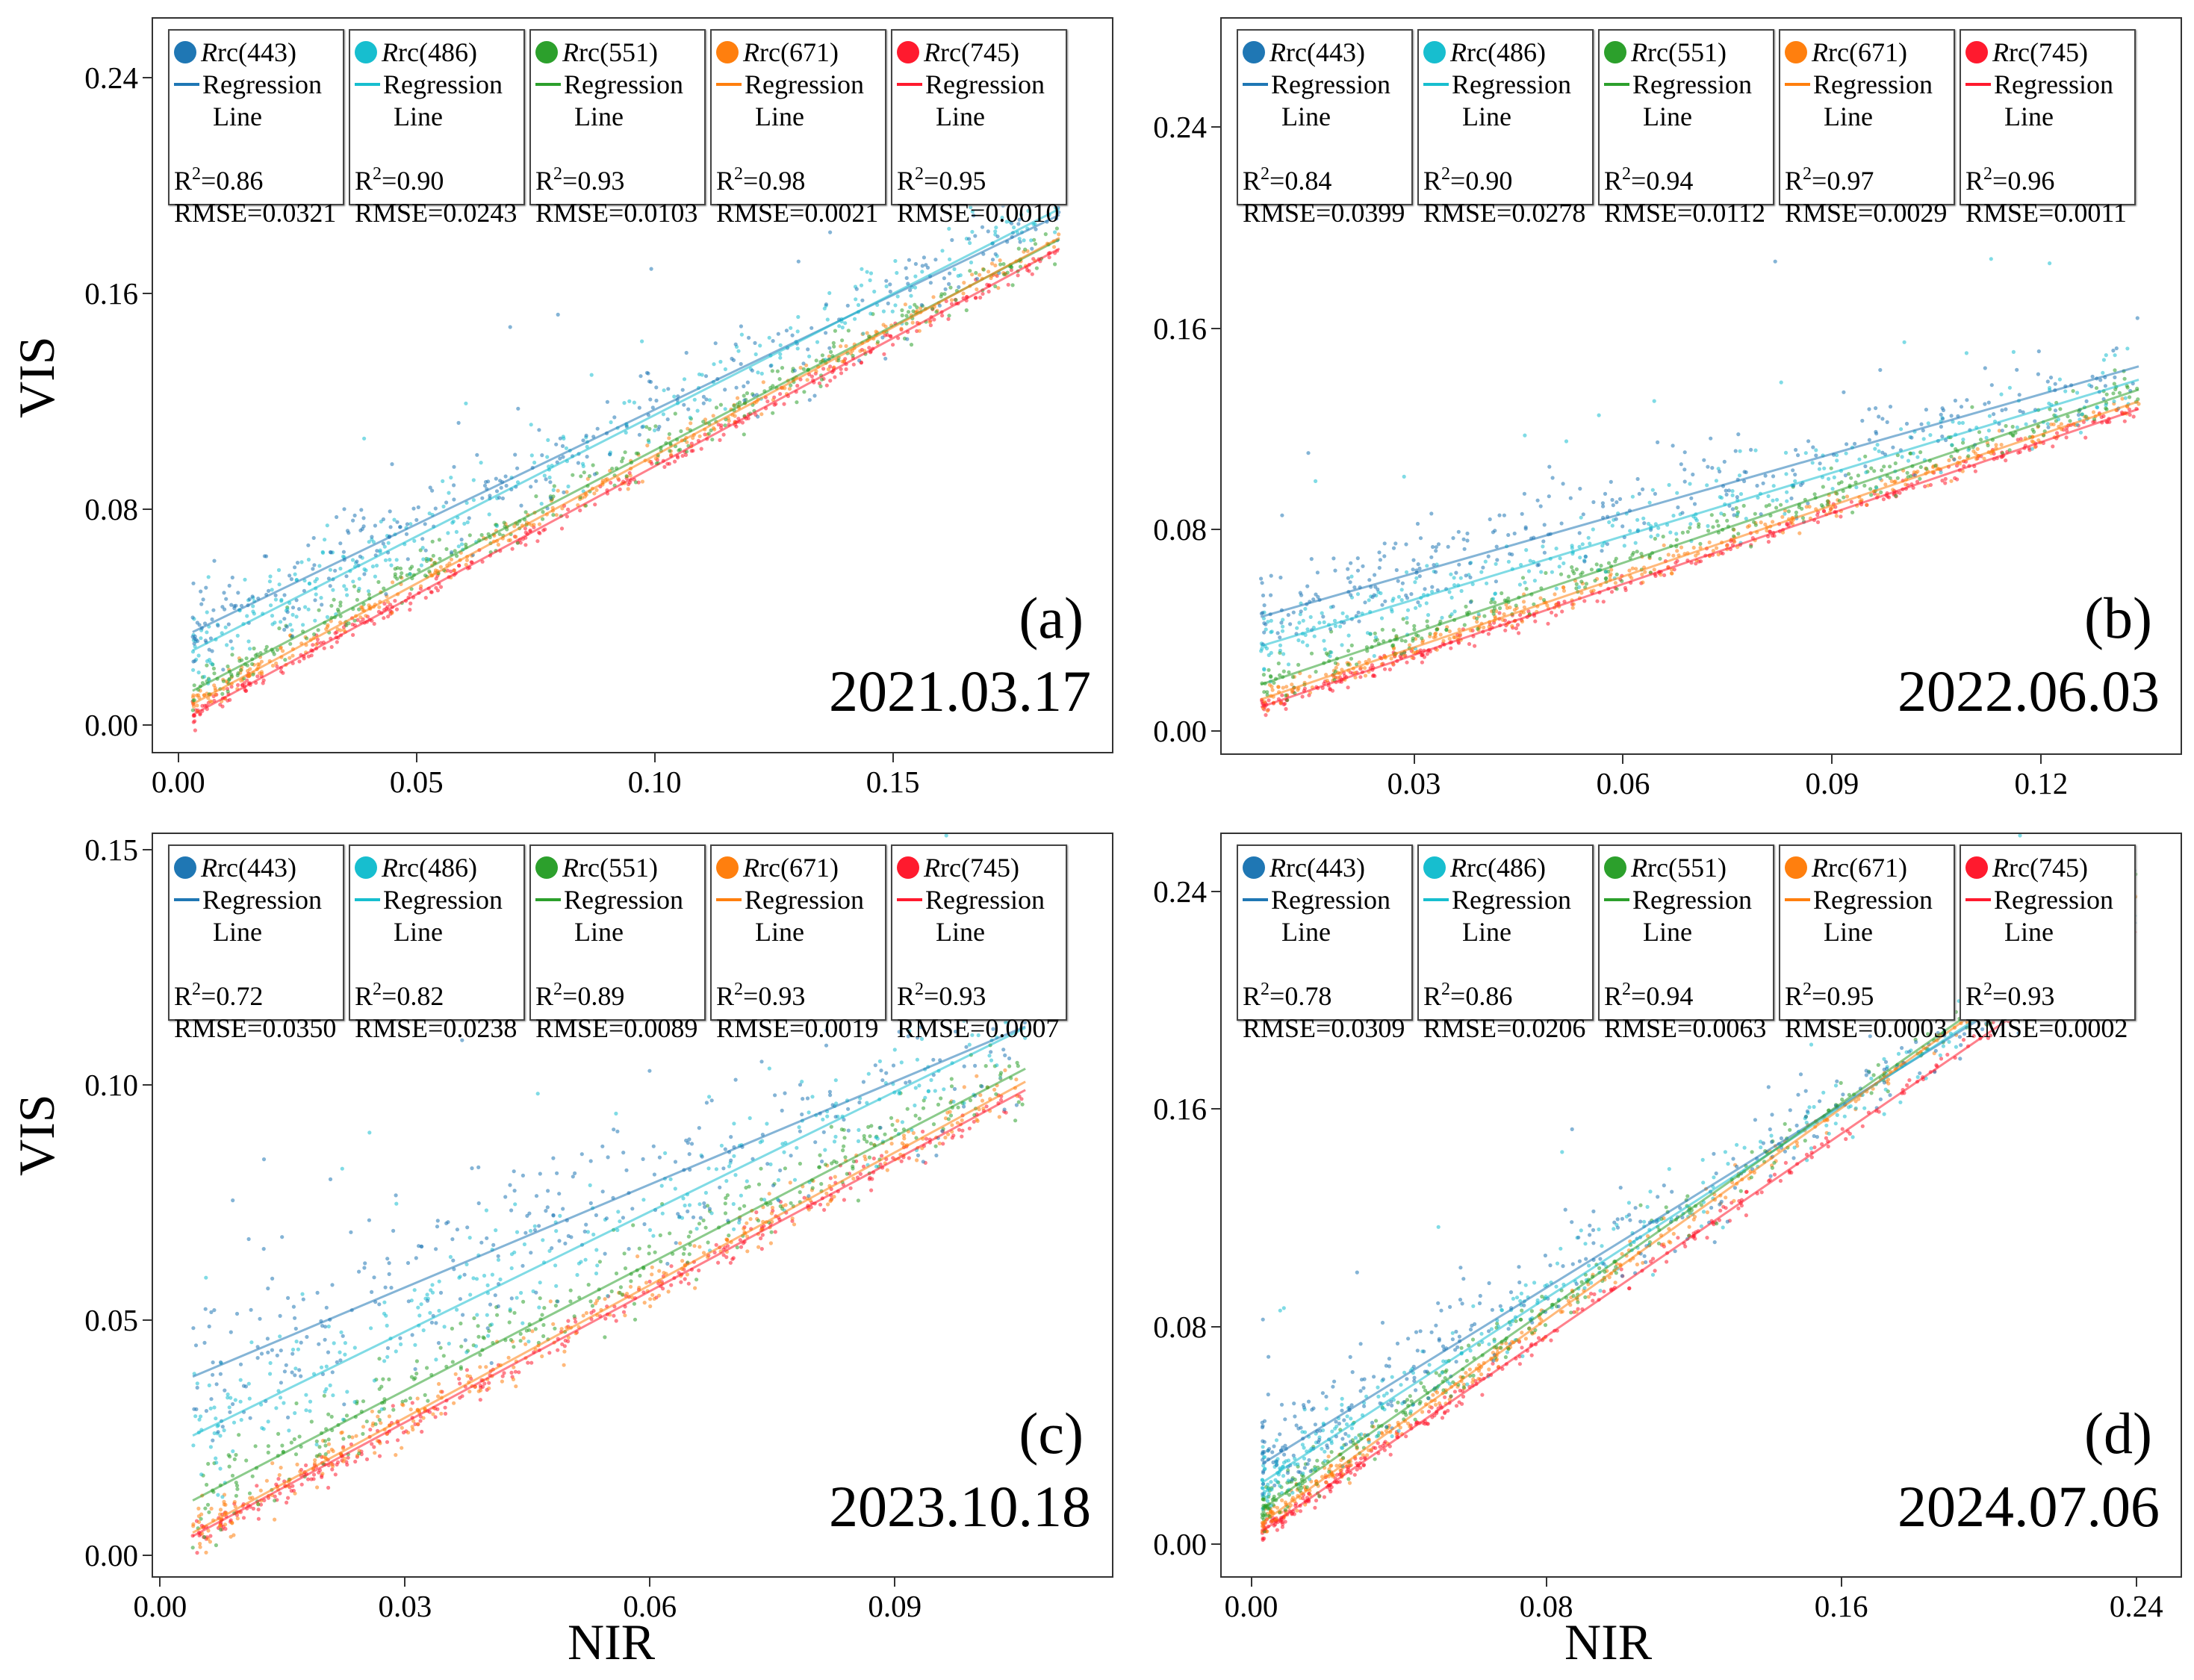 The image size is (2194, 1680). I want to click on r2-prefix: R2=, so click(376, 180).